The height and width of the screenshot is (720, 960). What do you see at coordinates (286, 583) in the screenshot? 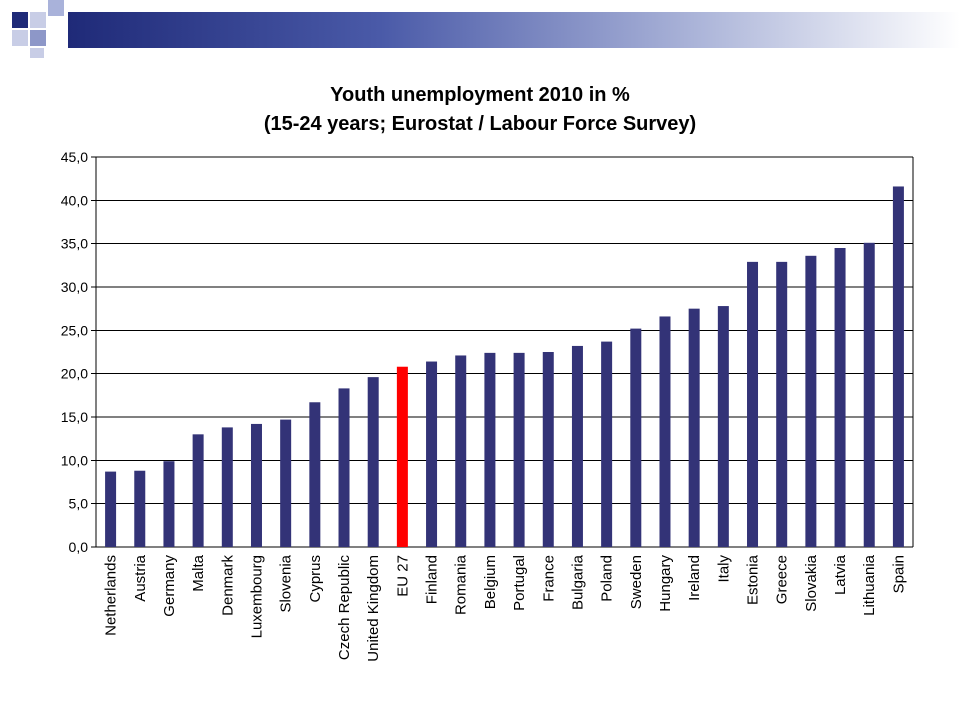
I see `category-label: Slovenia` at bounding box center [286, 583].